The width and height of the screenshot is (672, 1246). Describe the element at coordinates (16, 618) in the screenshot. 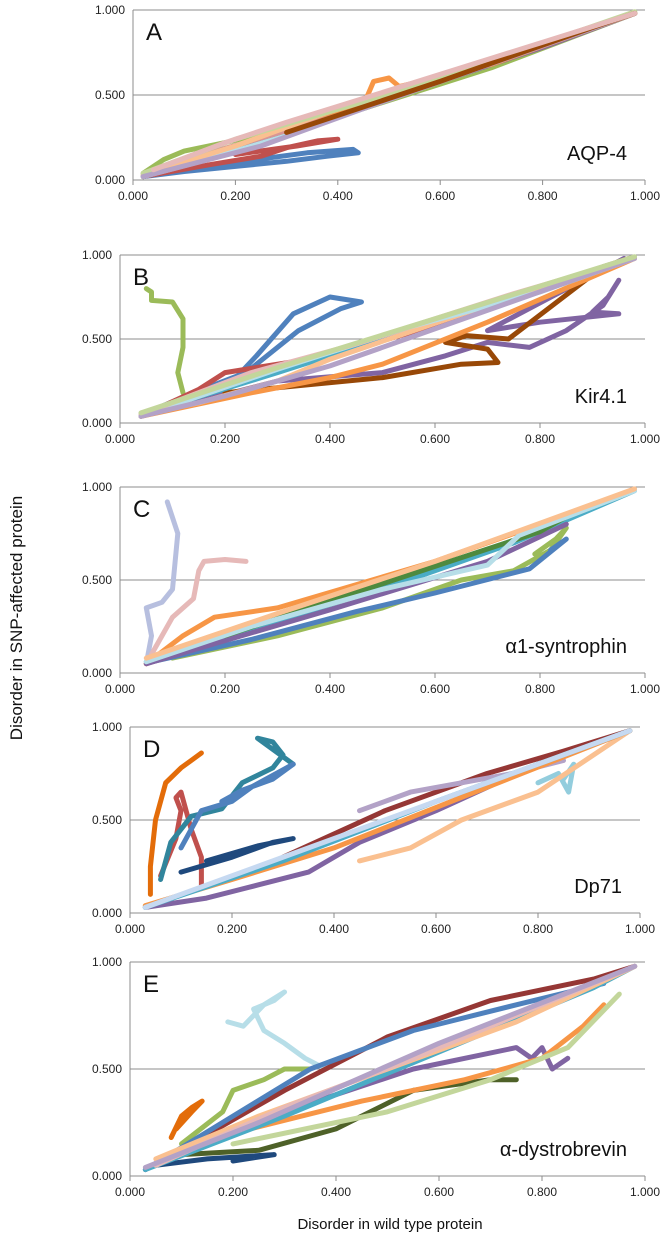

I see `y-axis-title: Disorder in SNP-affected protein` at that location.